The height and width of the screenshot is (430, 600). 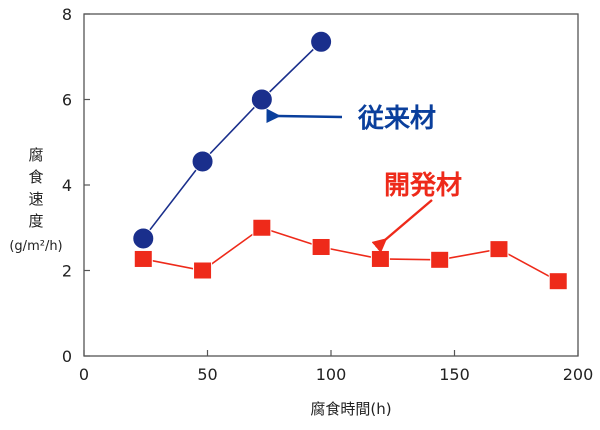 I want to click on y-axis-unit: (g/m²/h), so click(x=35, y=246).